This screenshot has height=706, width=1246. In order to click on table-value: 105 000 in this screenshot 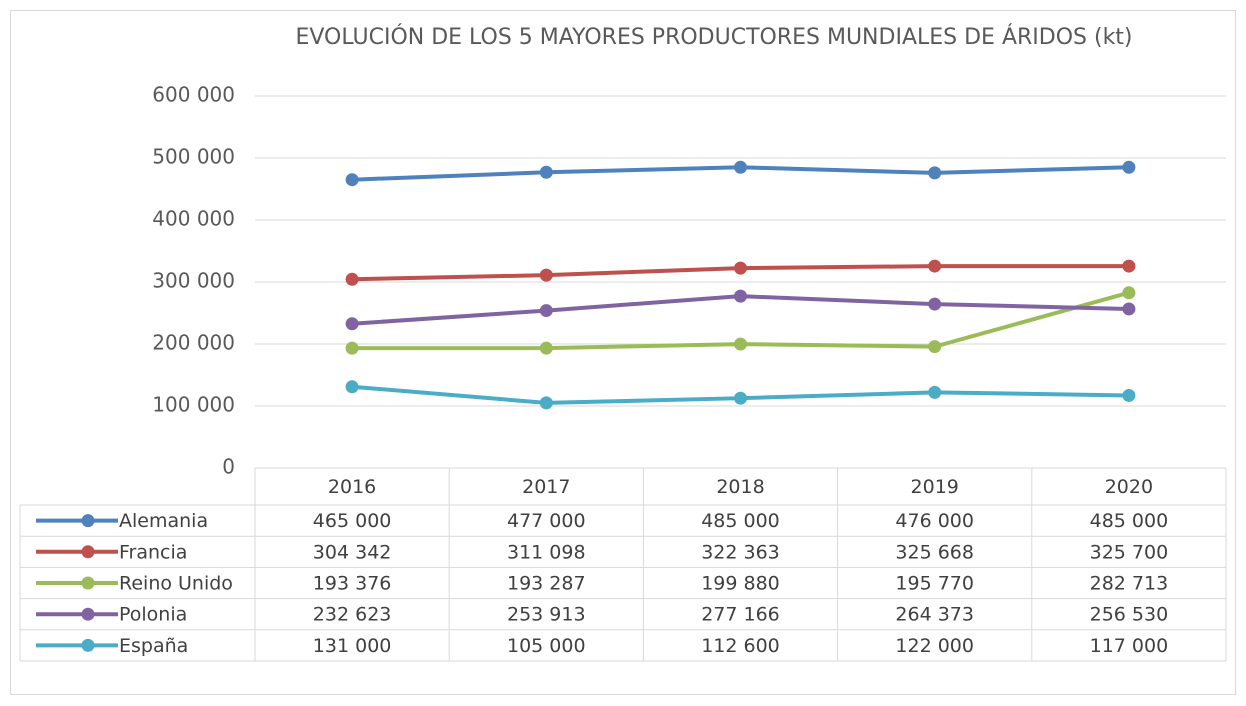, I will do `click(546, 646)`.